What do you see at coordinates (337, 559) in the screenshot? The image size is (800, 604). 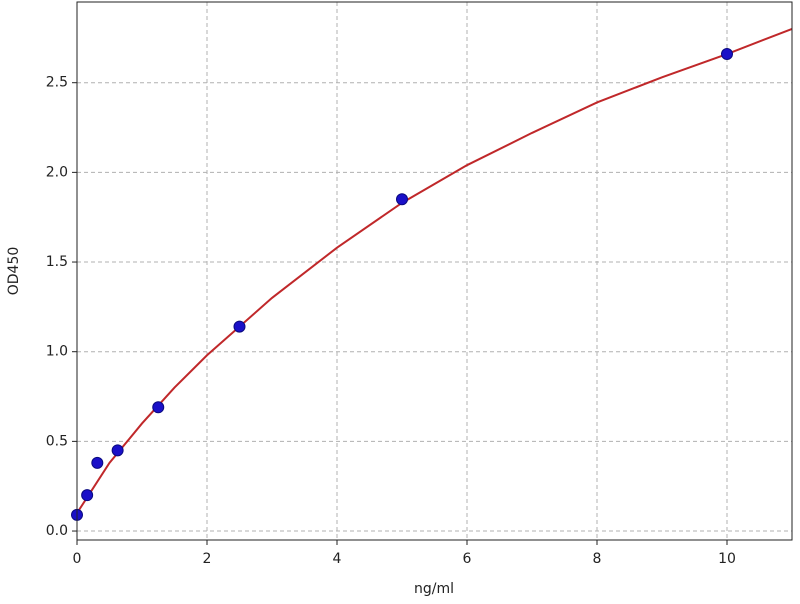 I see `x-tick-label: 4` at bounding box center [337, 559].